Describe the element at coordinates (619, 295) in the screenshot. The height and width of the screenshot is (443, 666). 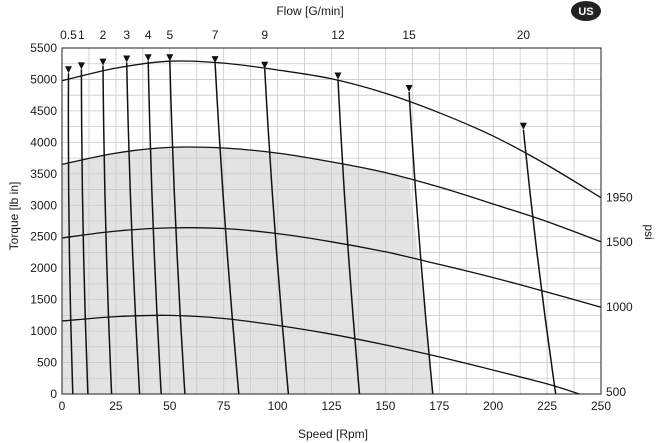
I see `psi-labels-layer: 1950 1500 1000 500` at that location.